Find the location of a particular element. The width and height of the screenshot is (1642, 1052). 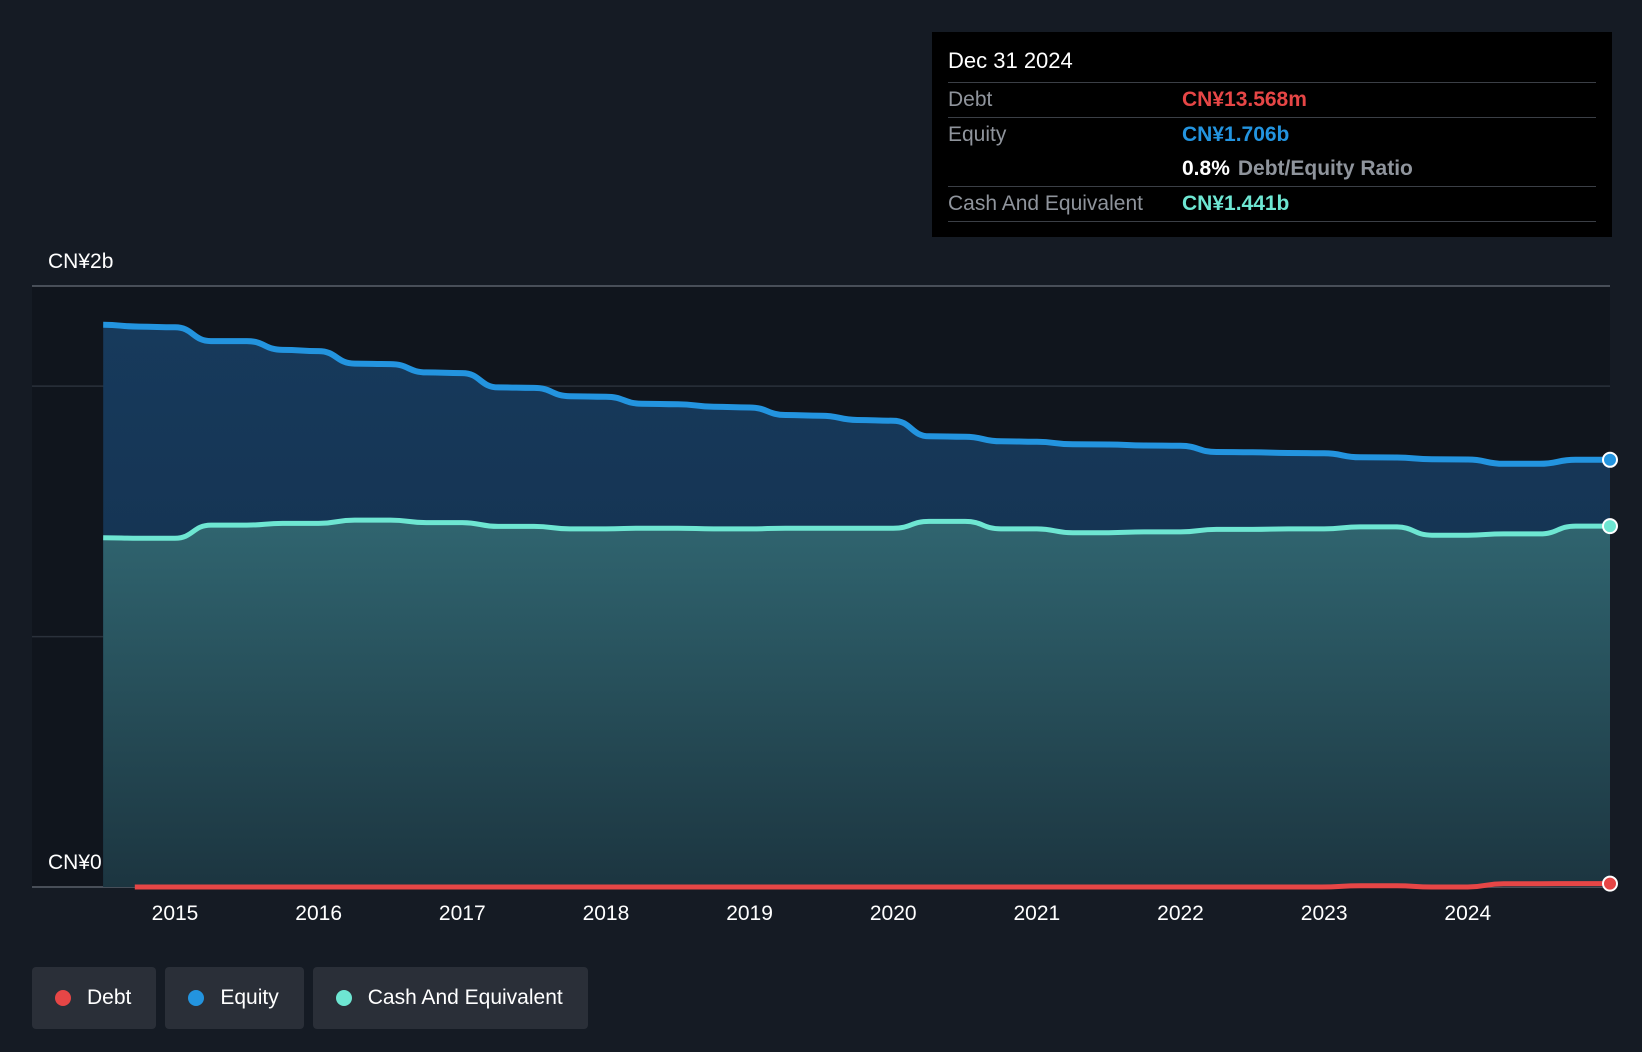

chart-legend: Debt Equity Cash And Equivalent is located at coordinates (310, 998).